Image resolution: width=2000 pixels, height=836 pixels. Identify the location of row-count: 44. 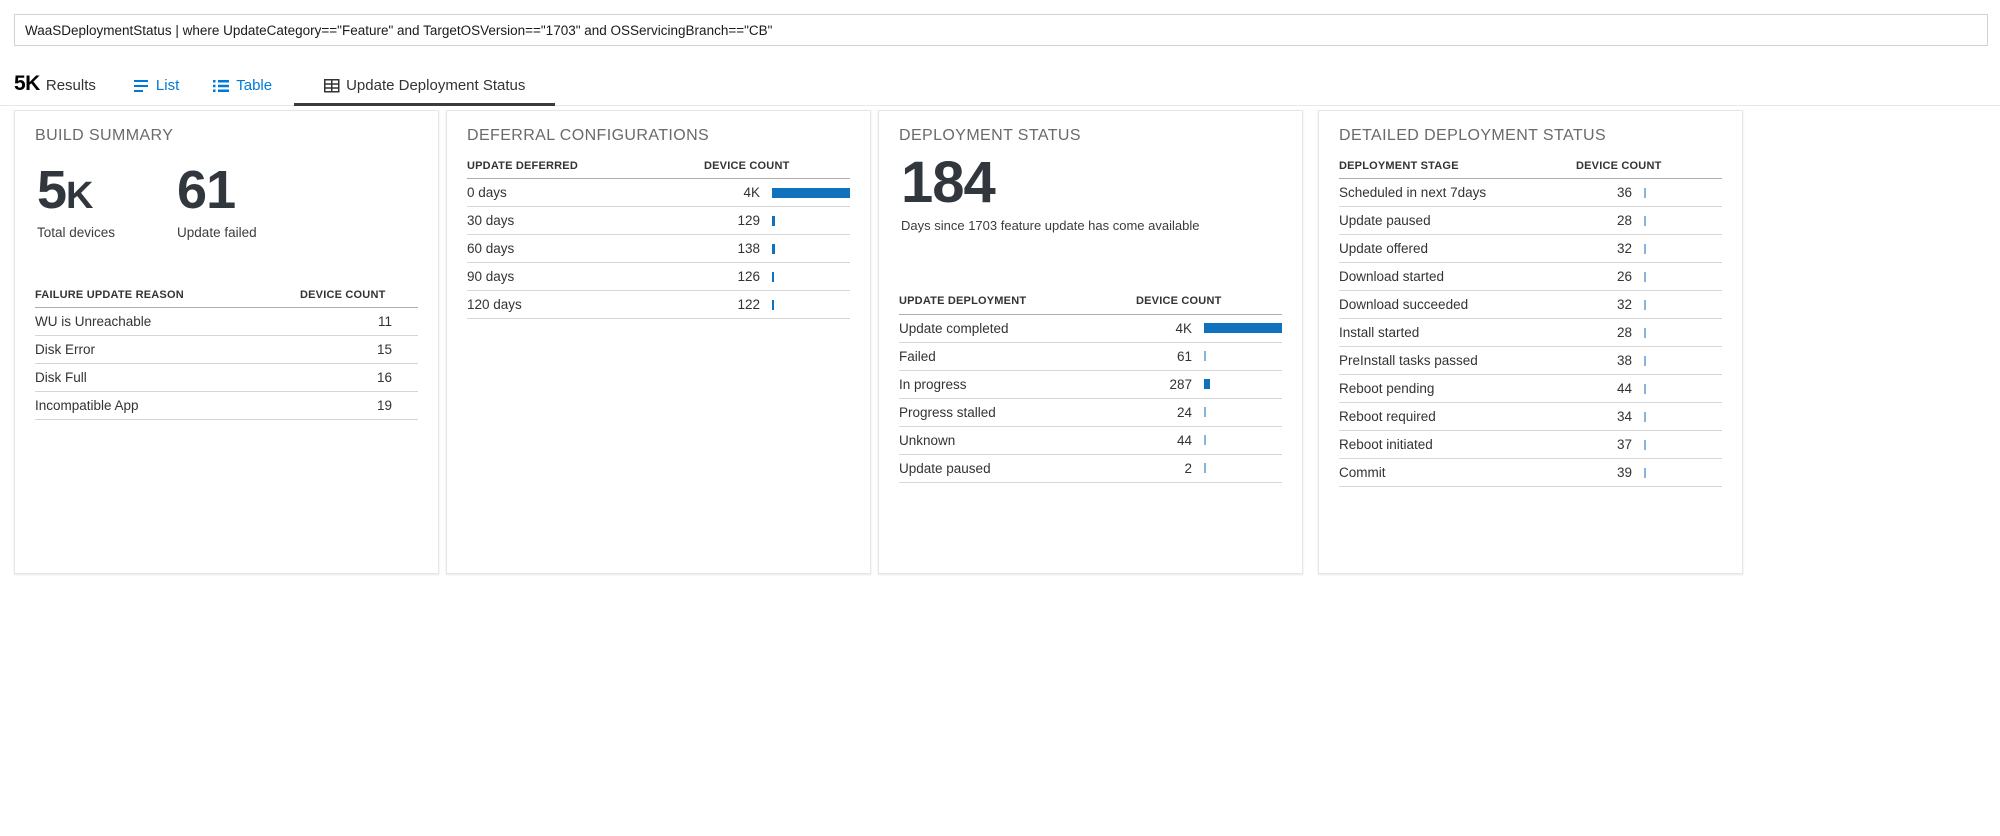
(1184, 440).